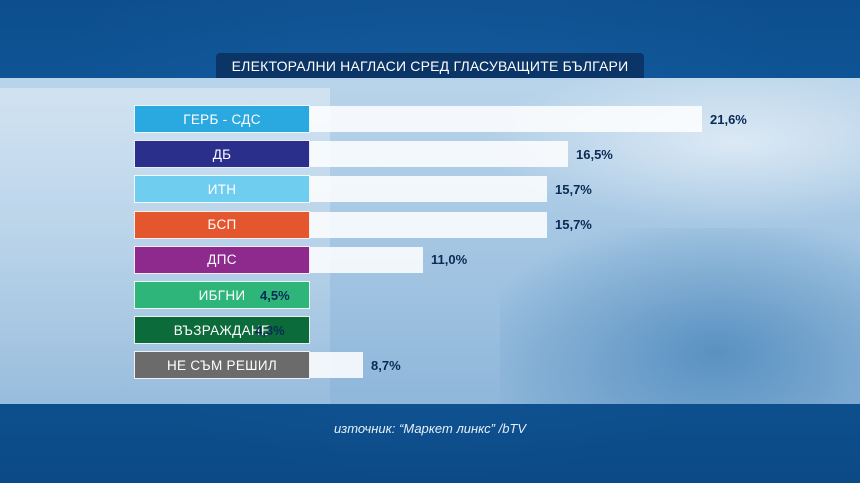 Image resolution: width=860 pixels, height=483 pixels. I want to click on bar-label: НЕ СЪМ РЕШИЛ, so click(222, 365).